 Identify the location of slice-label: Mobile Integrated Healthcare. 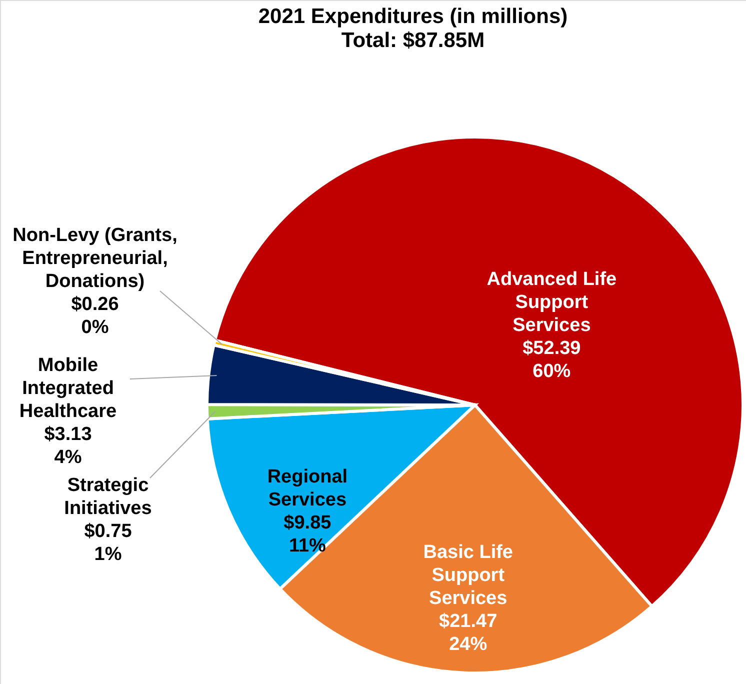
(68, 388).